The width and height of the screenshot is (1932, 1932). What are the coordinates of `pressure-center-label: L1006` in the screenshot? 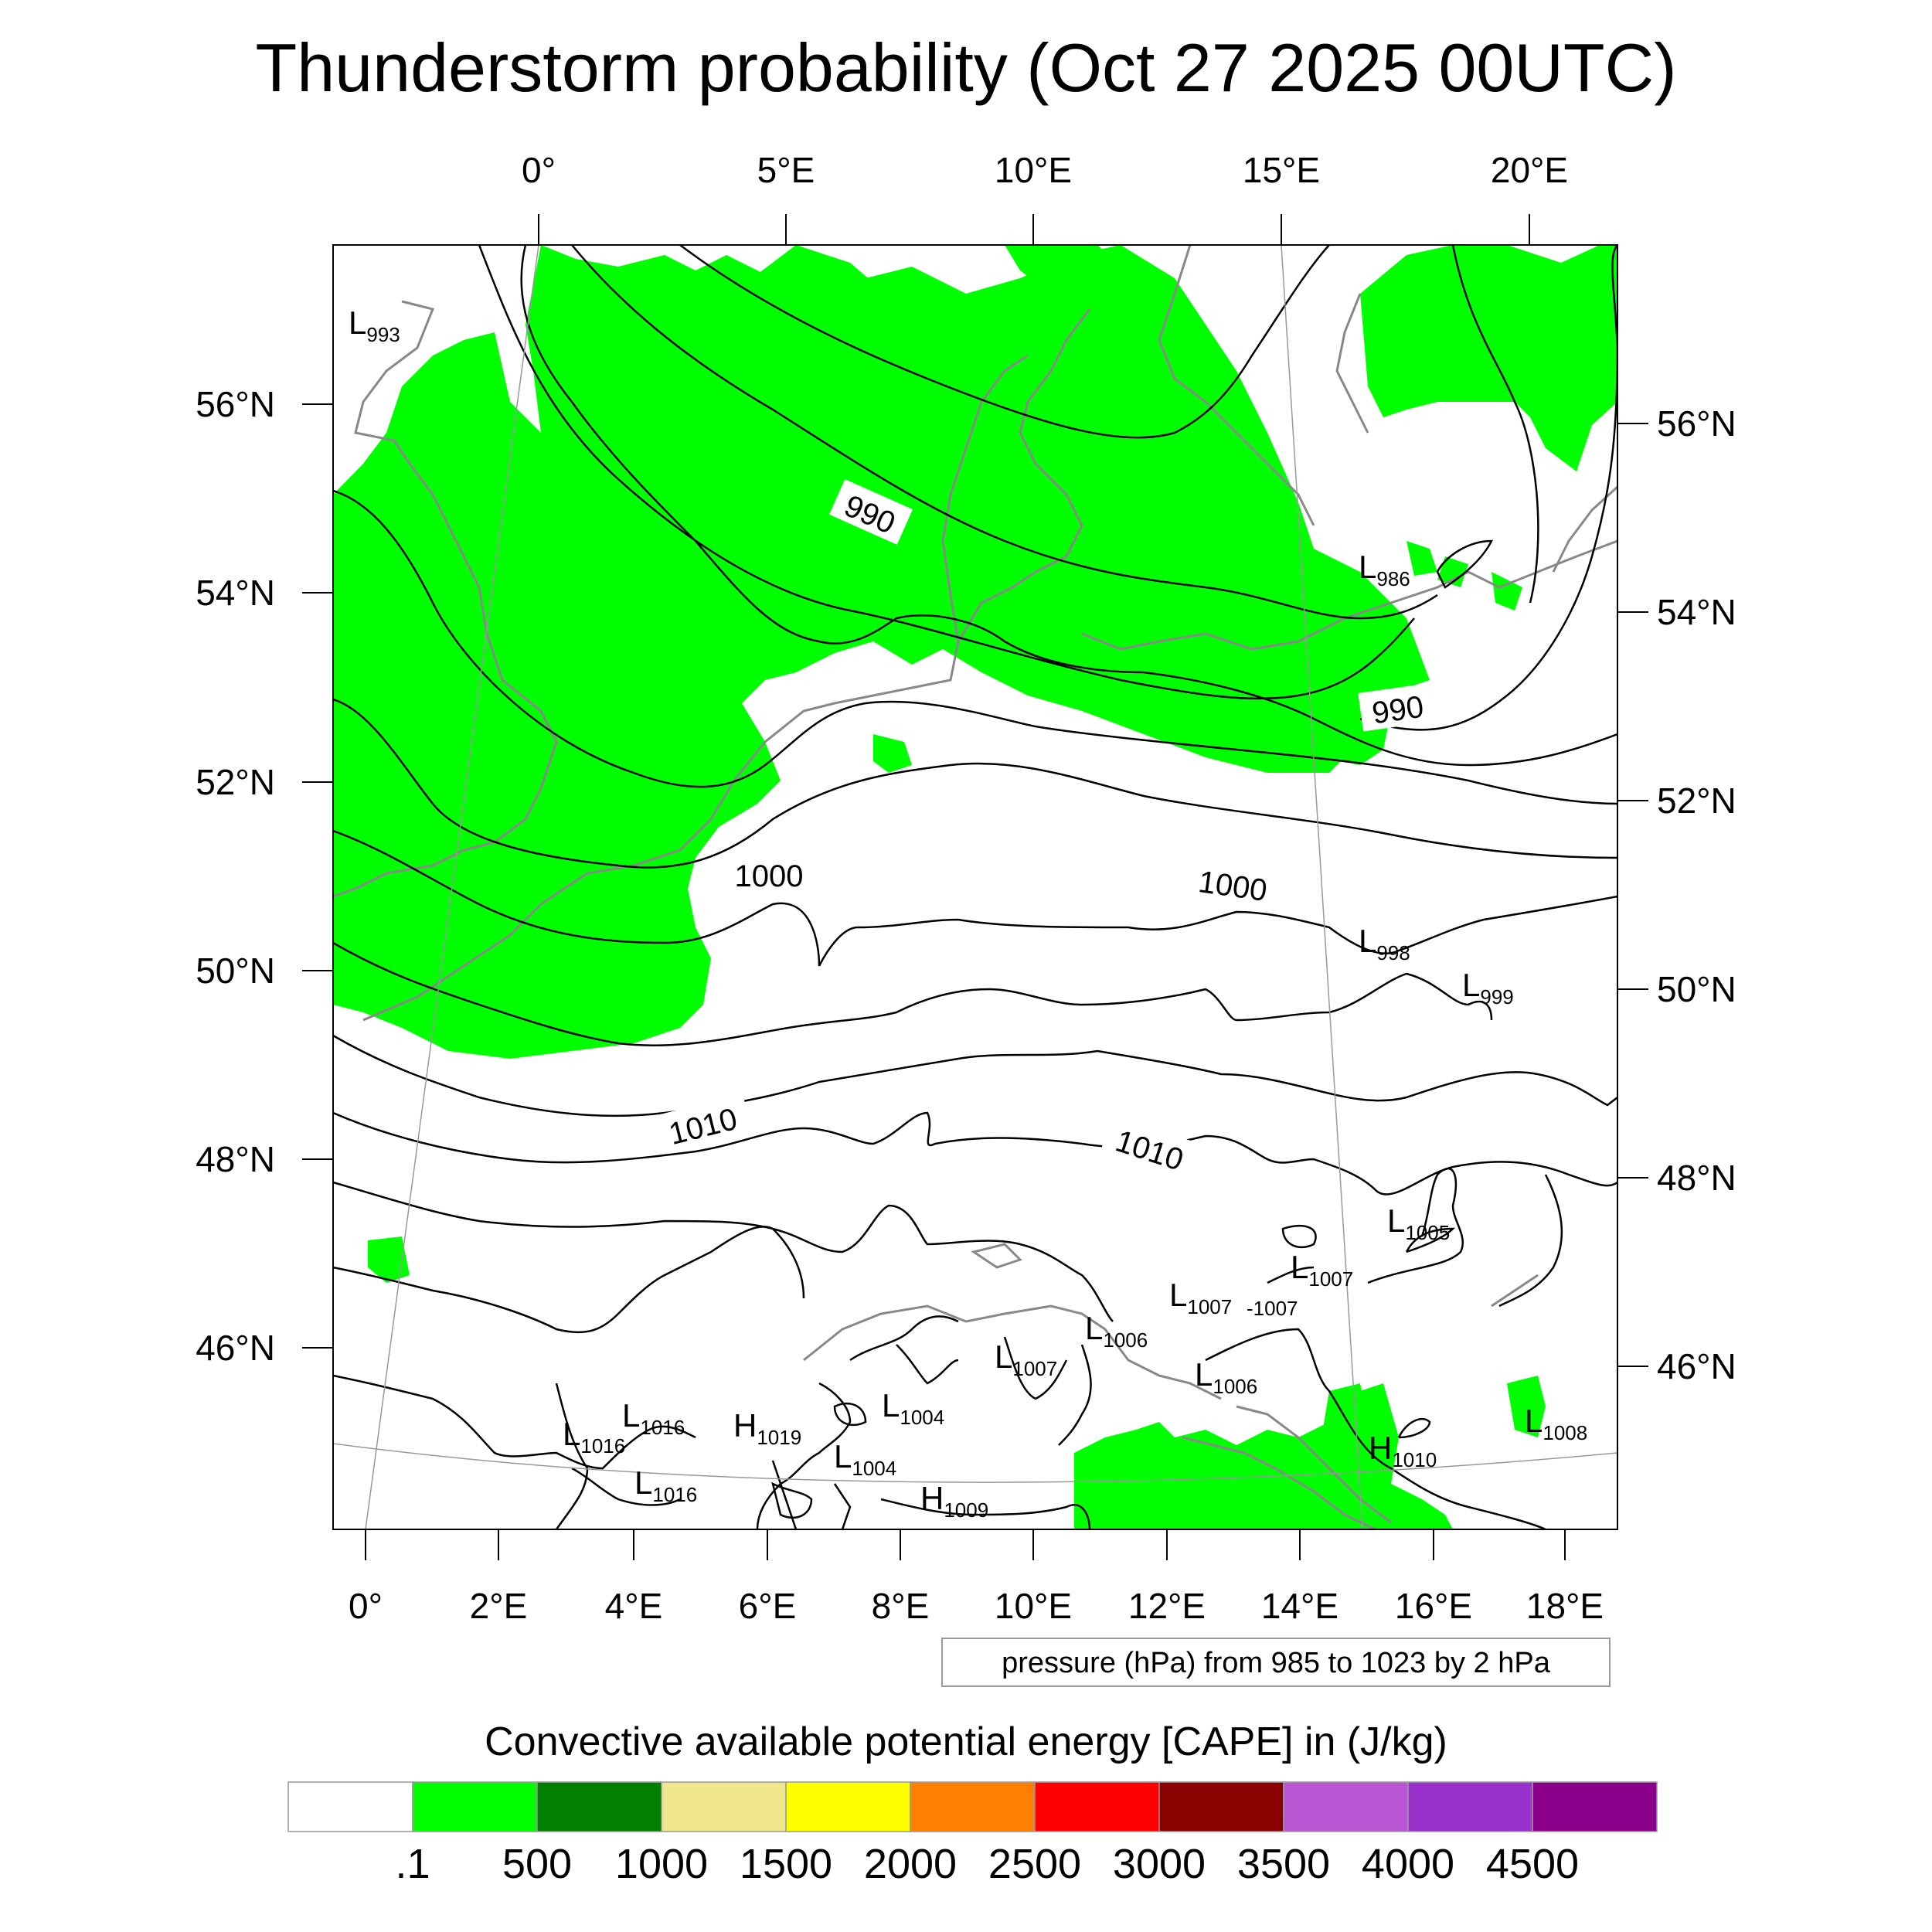 It's located at (1116, 1331).